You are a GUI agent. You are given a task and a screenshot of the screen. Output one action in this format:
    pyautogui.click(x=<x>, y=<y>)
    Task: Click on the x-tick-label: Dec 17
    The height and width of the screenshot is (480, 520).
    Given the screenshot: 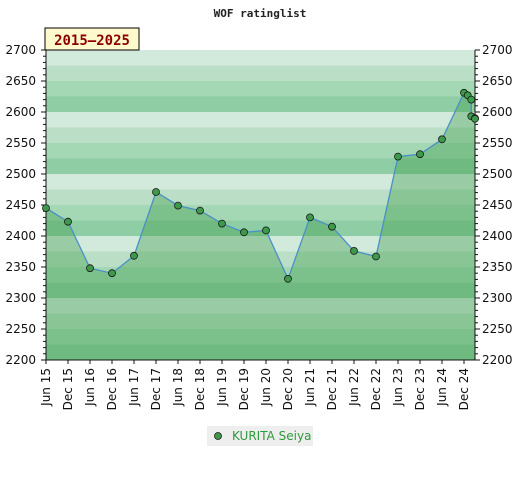 What is the action you would take?
    pyautogui.click(x=156, y=389)
    